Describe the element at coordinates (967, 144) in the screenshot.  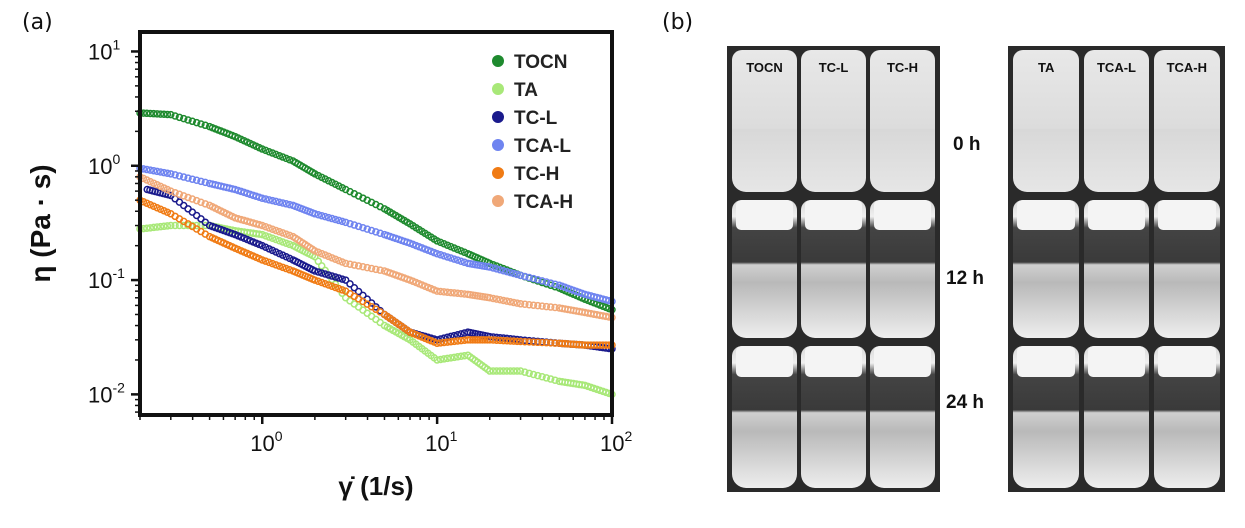
I see `time-label-0h: 0 h` at that location.